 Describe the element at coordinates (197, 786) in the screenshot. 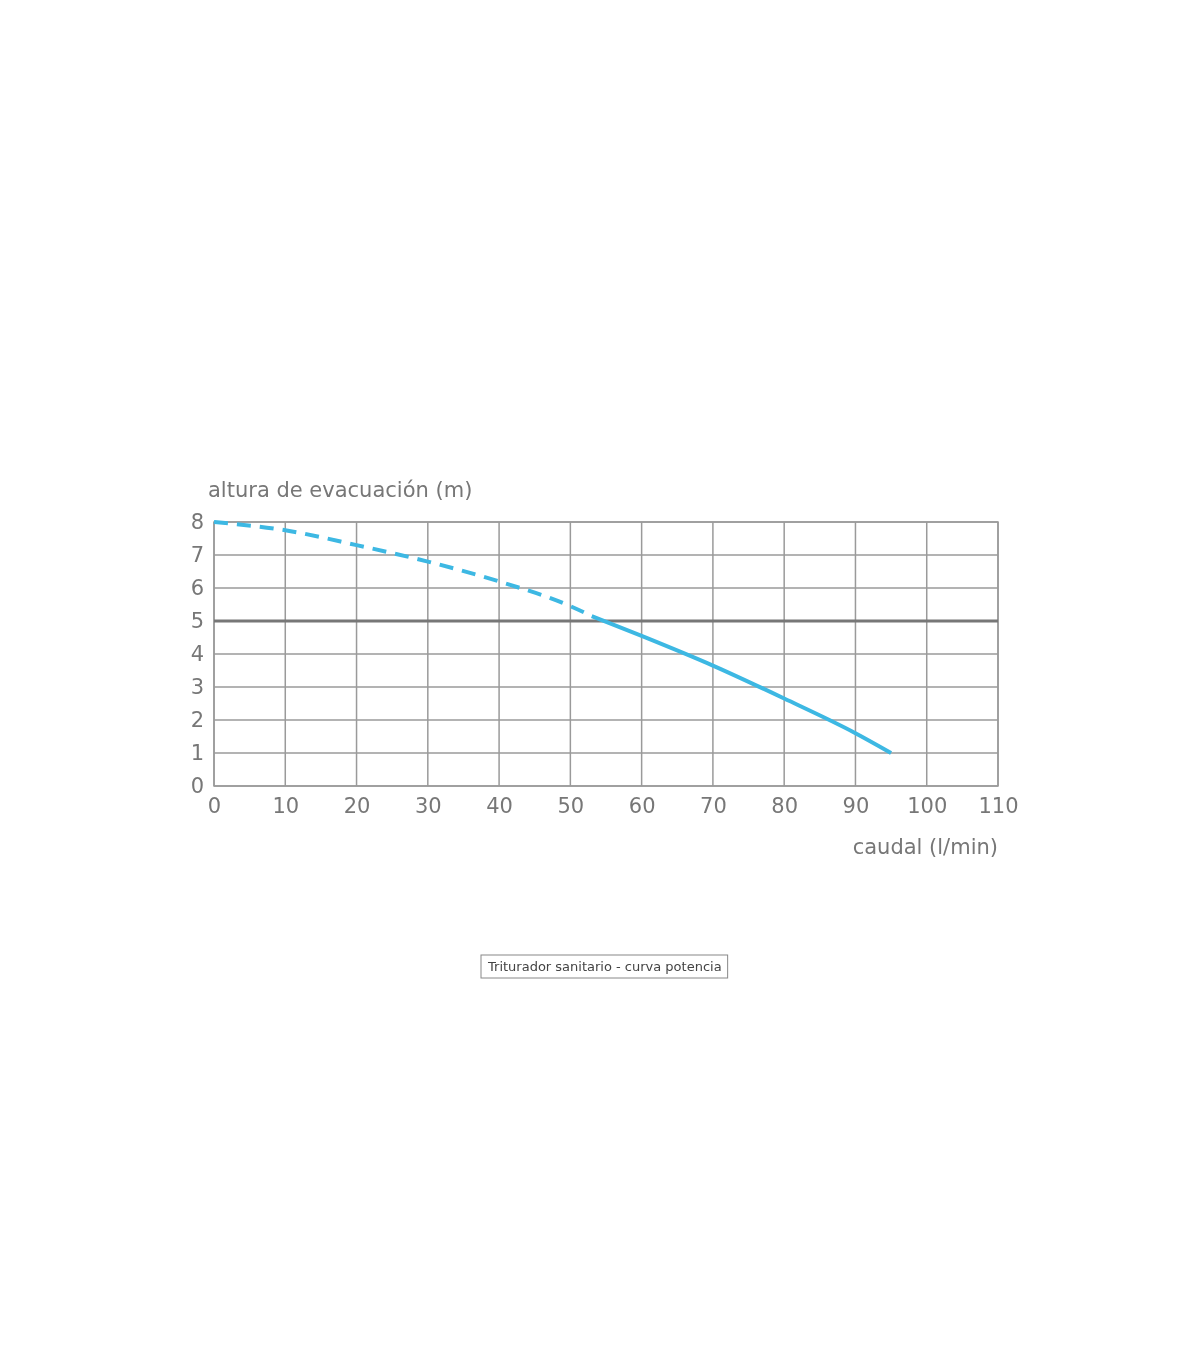

I see `y-tick-label: 0` at that location.